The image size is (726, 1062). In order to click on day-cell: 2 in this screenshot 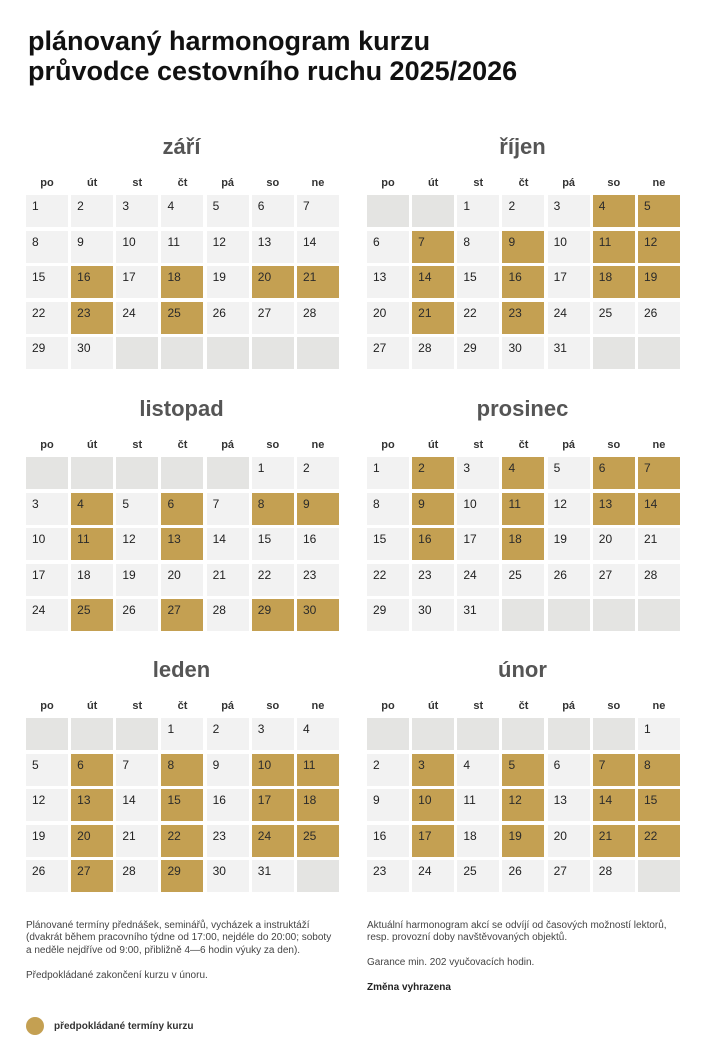, I will do `click(523, 211)`.